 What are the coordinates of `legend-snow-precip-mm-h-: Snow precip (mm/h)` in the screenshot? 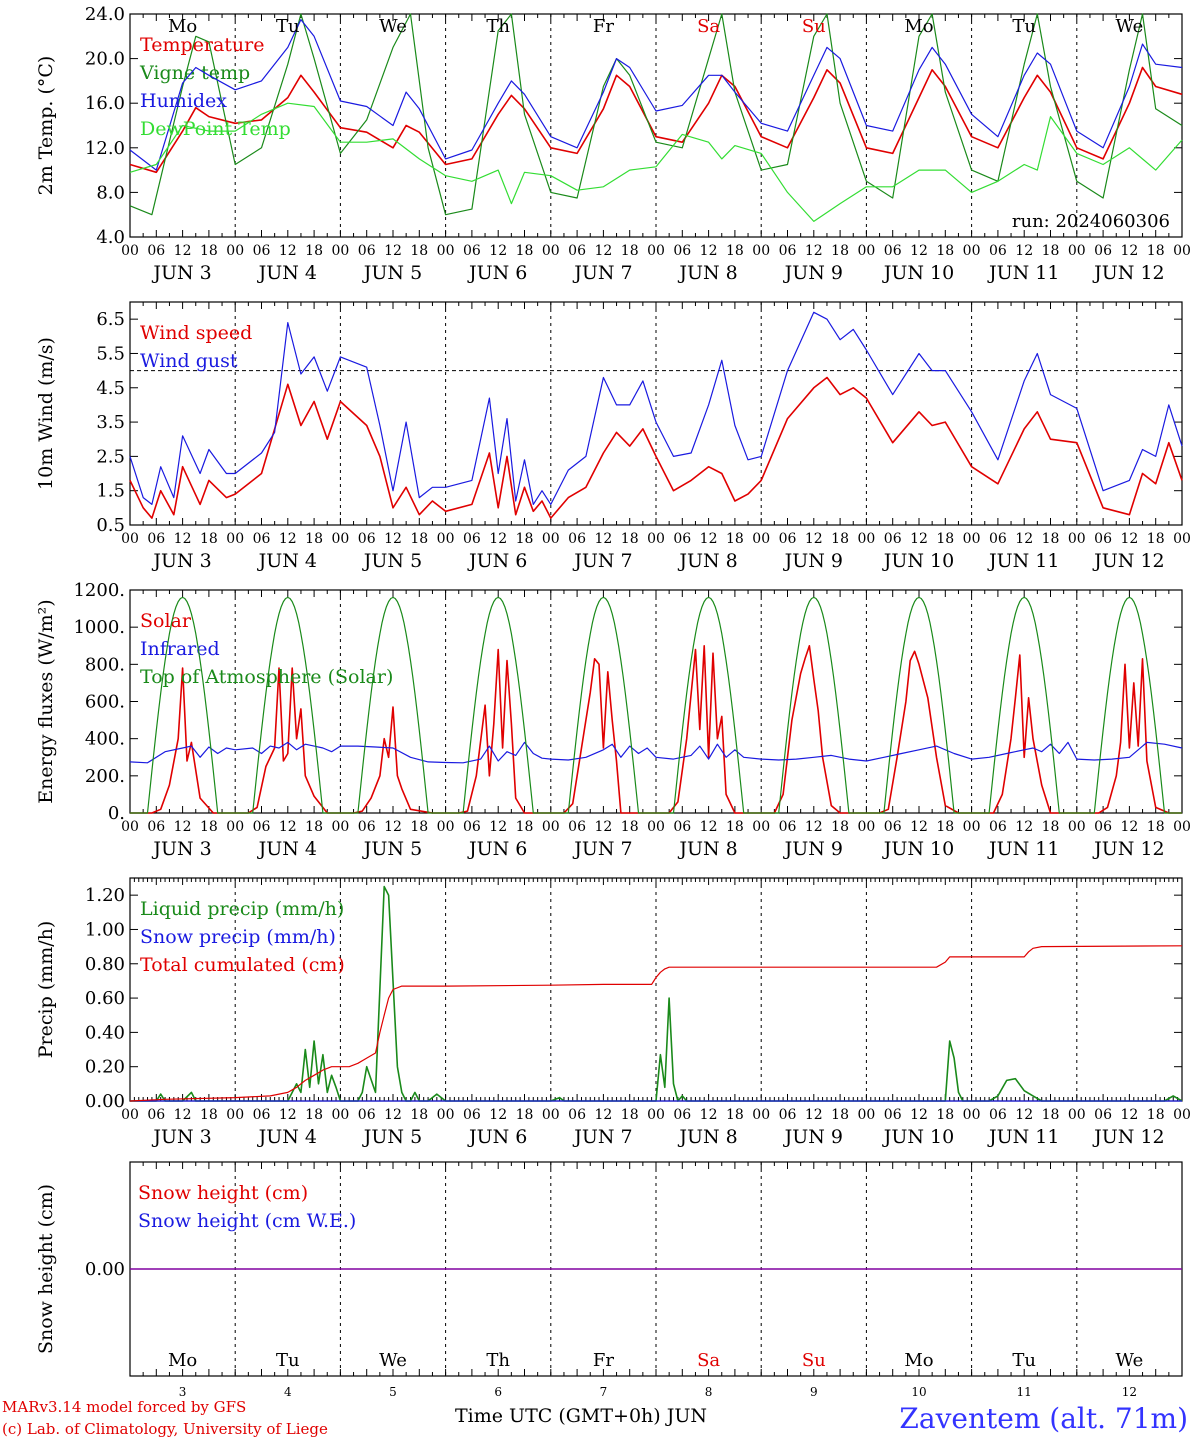 It's located at (238, 937).